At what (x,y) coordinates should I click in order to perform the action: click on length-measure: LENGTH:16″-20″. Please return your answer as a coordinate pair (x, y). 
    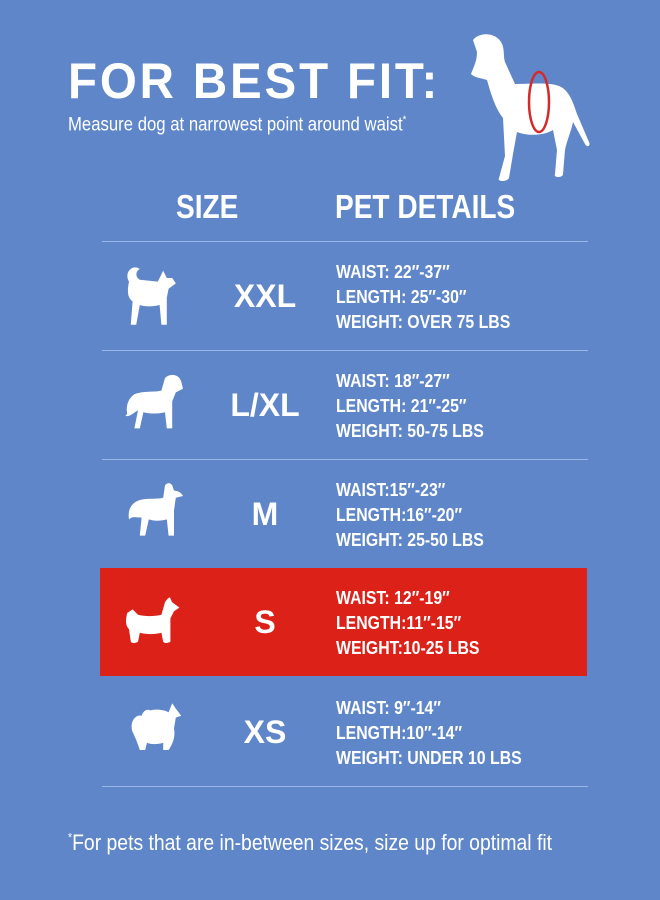
    Looking at the image, I should click on (399, 515).